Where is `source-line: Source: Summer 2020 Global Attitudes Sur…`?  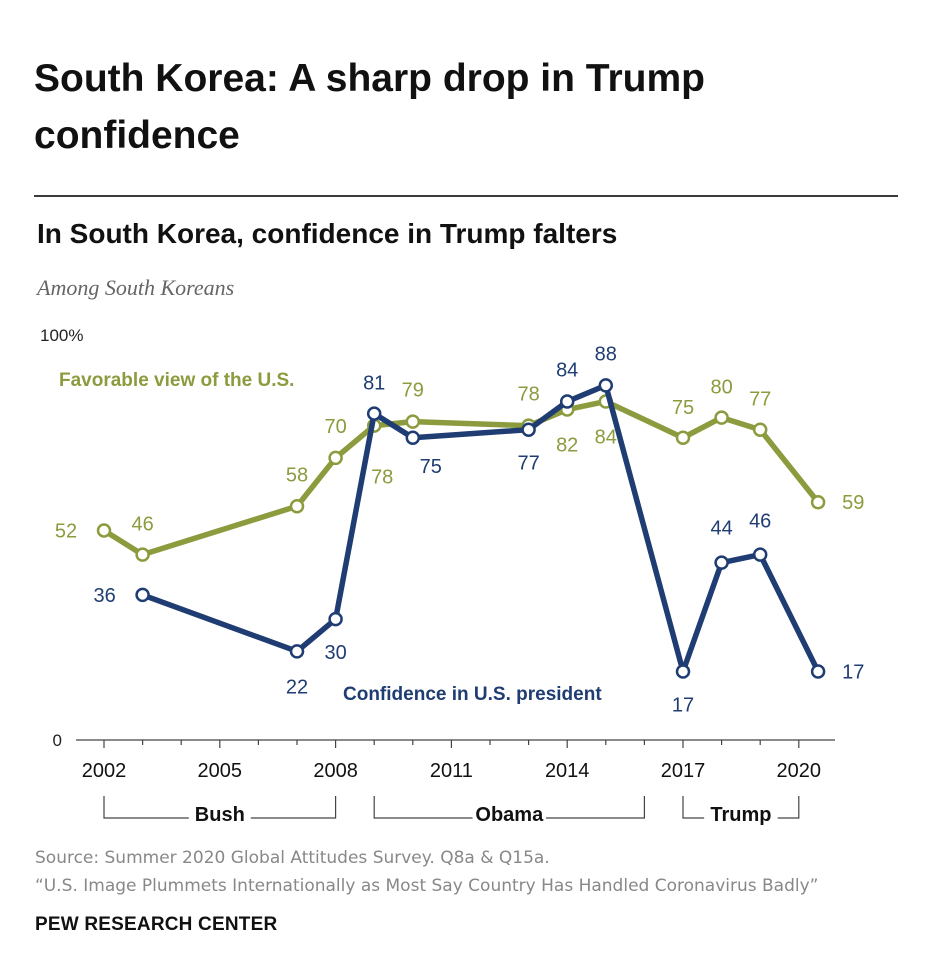 source-line: Source: Summer 2020 Global Attitudes Sur… is located at coordinates (292, 858).